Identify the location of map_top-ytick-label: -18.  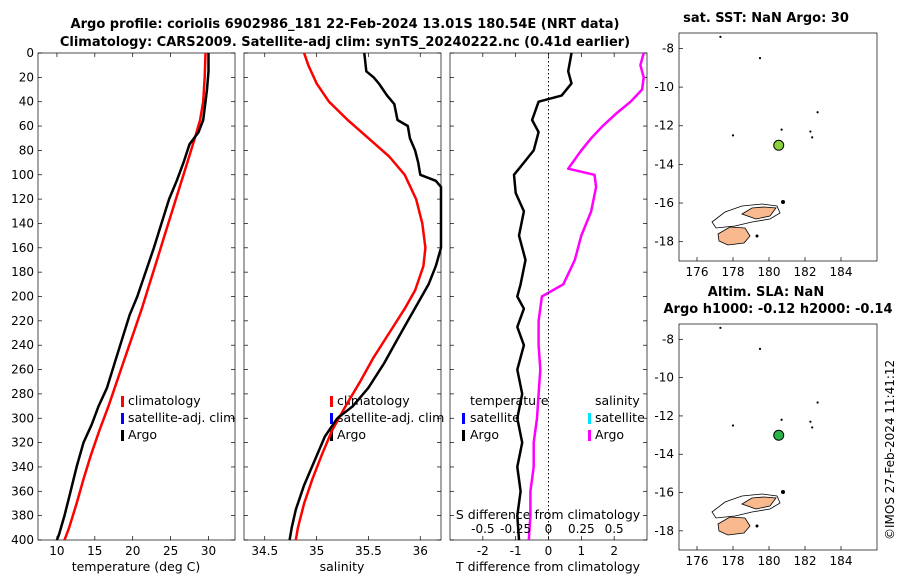
(664, 242).